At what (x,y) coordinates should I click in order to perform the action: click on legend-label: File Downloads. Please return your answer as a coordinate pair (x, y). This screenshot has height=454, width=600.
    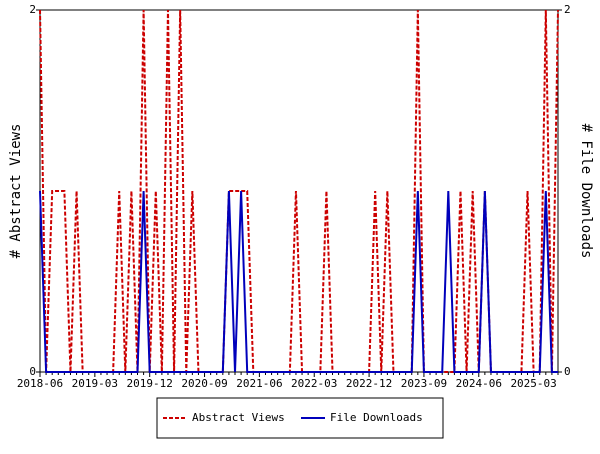
    Looking at the image, I should click on (376, 417).